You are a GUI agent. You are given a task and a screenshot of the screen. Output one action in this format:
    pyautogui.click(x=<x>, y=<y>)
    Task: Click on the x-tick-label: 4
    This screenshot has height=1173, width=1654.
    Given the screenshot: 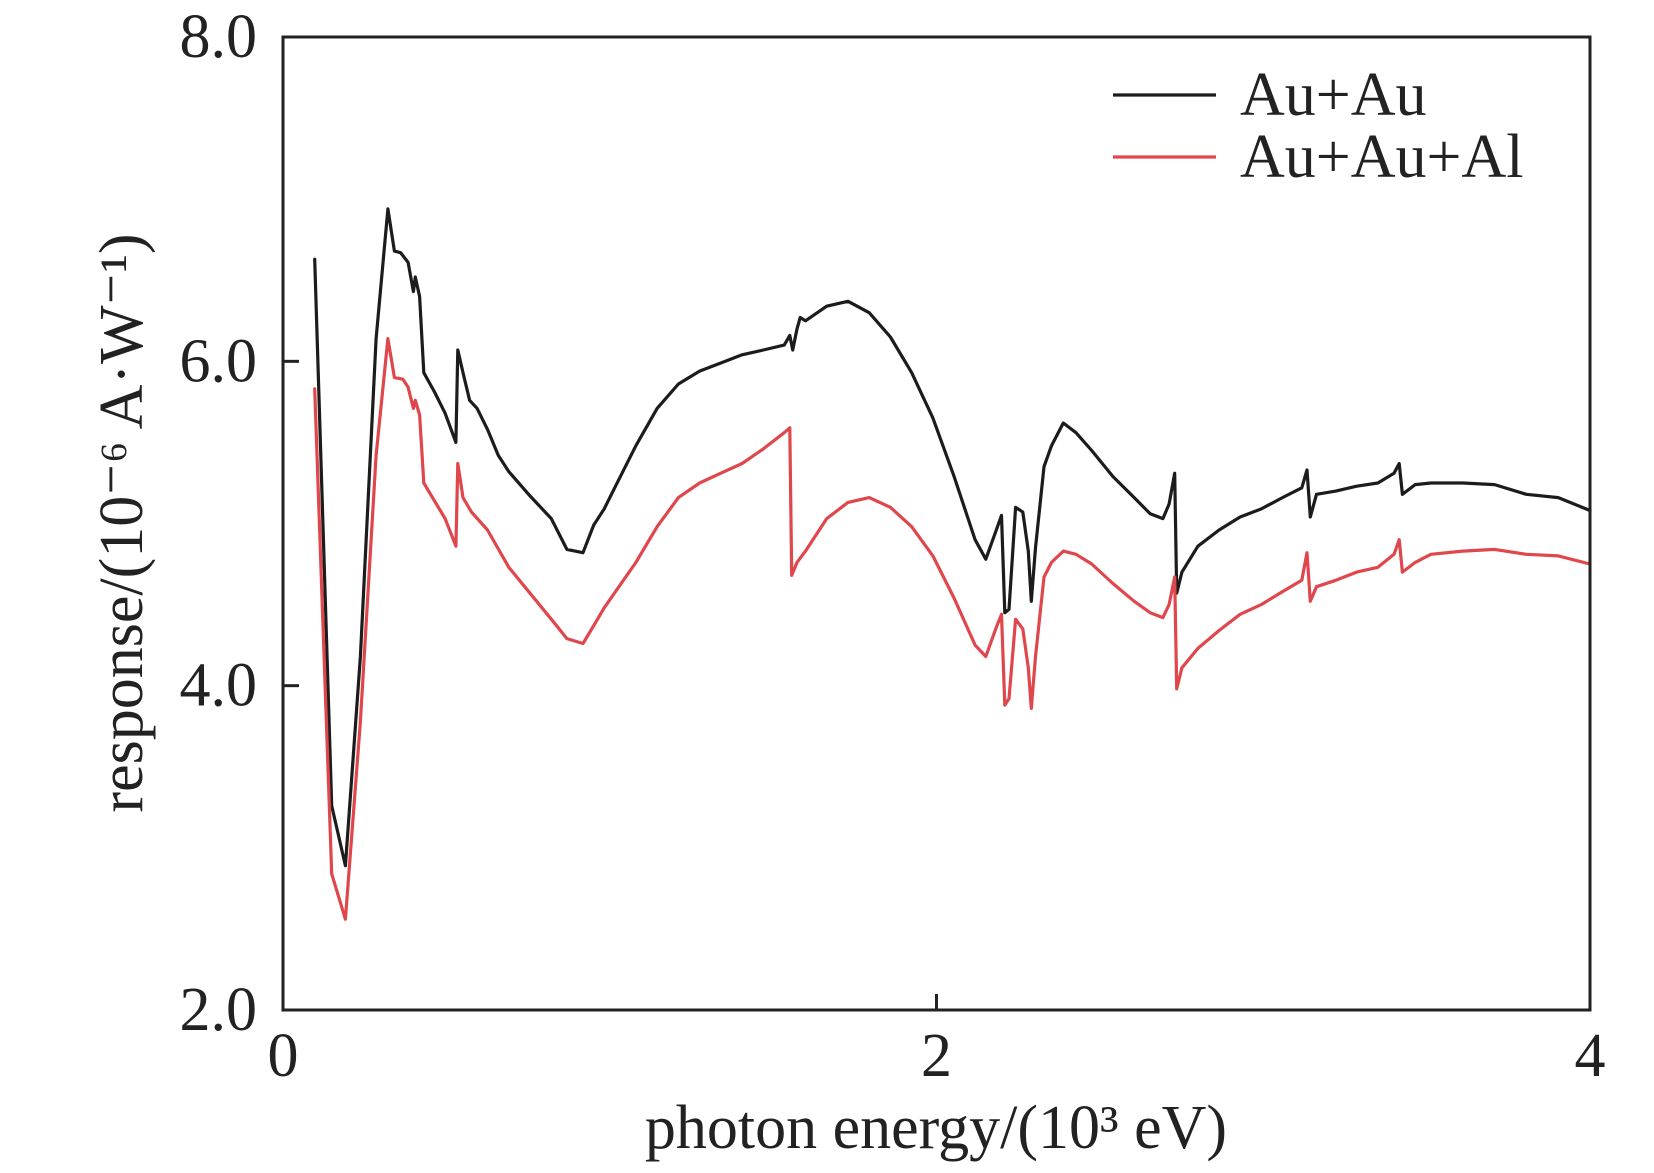 What is the action you would take?
    pyautogui.click(x=1590, y=1056)
    